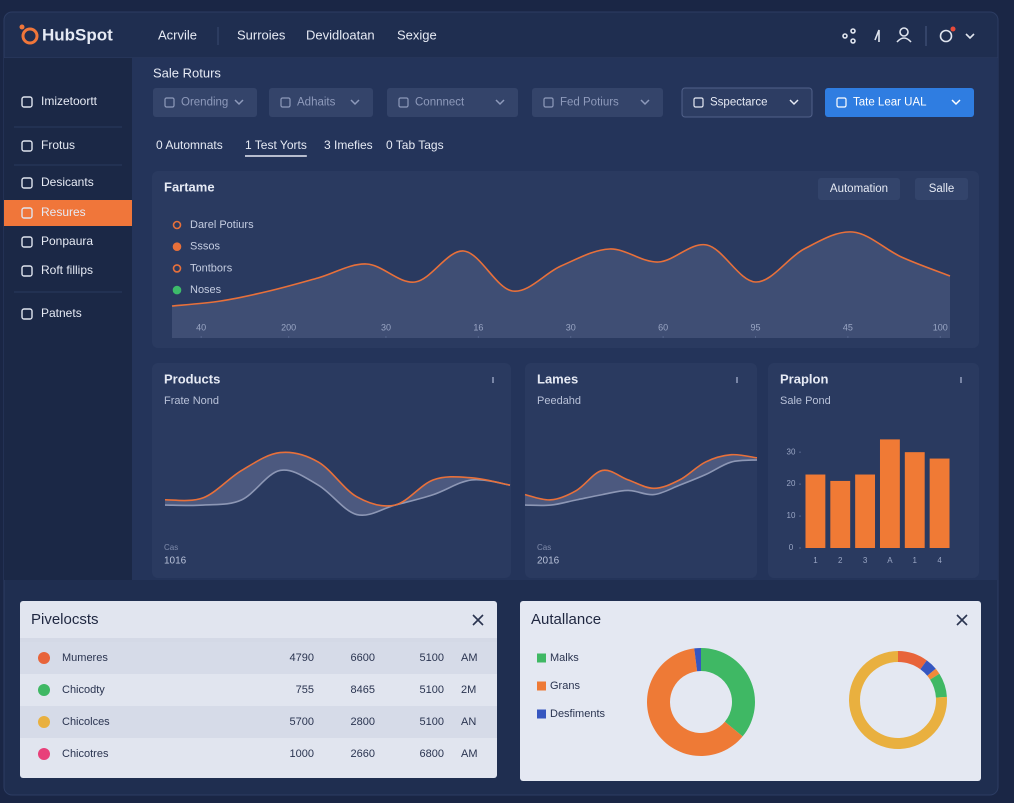 The width and height of the screenshot is (1014, 803). What do you see at coordinates (189, 186) in the screenshot?
I see `card-title: Fartame` at bounding box center [189, 186].